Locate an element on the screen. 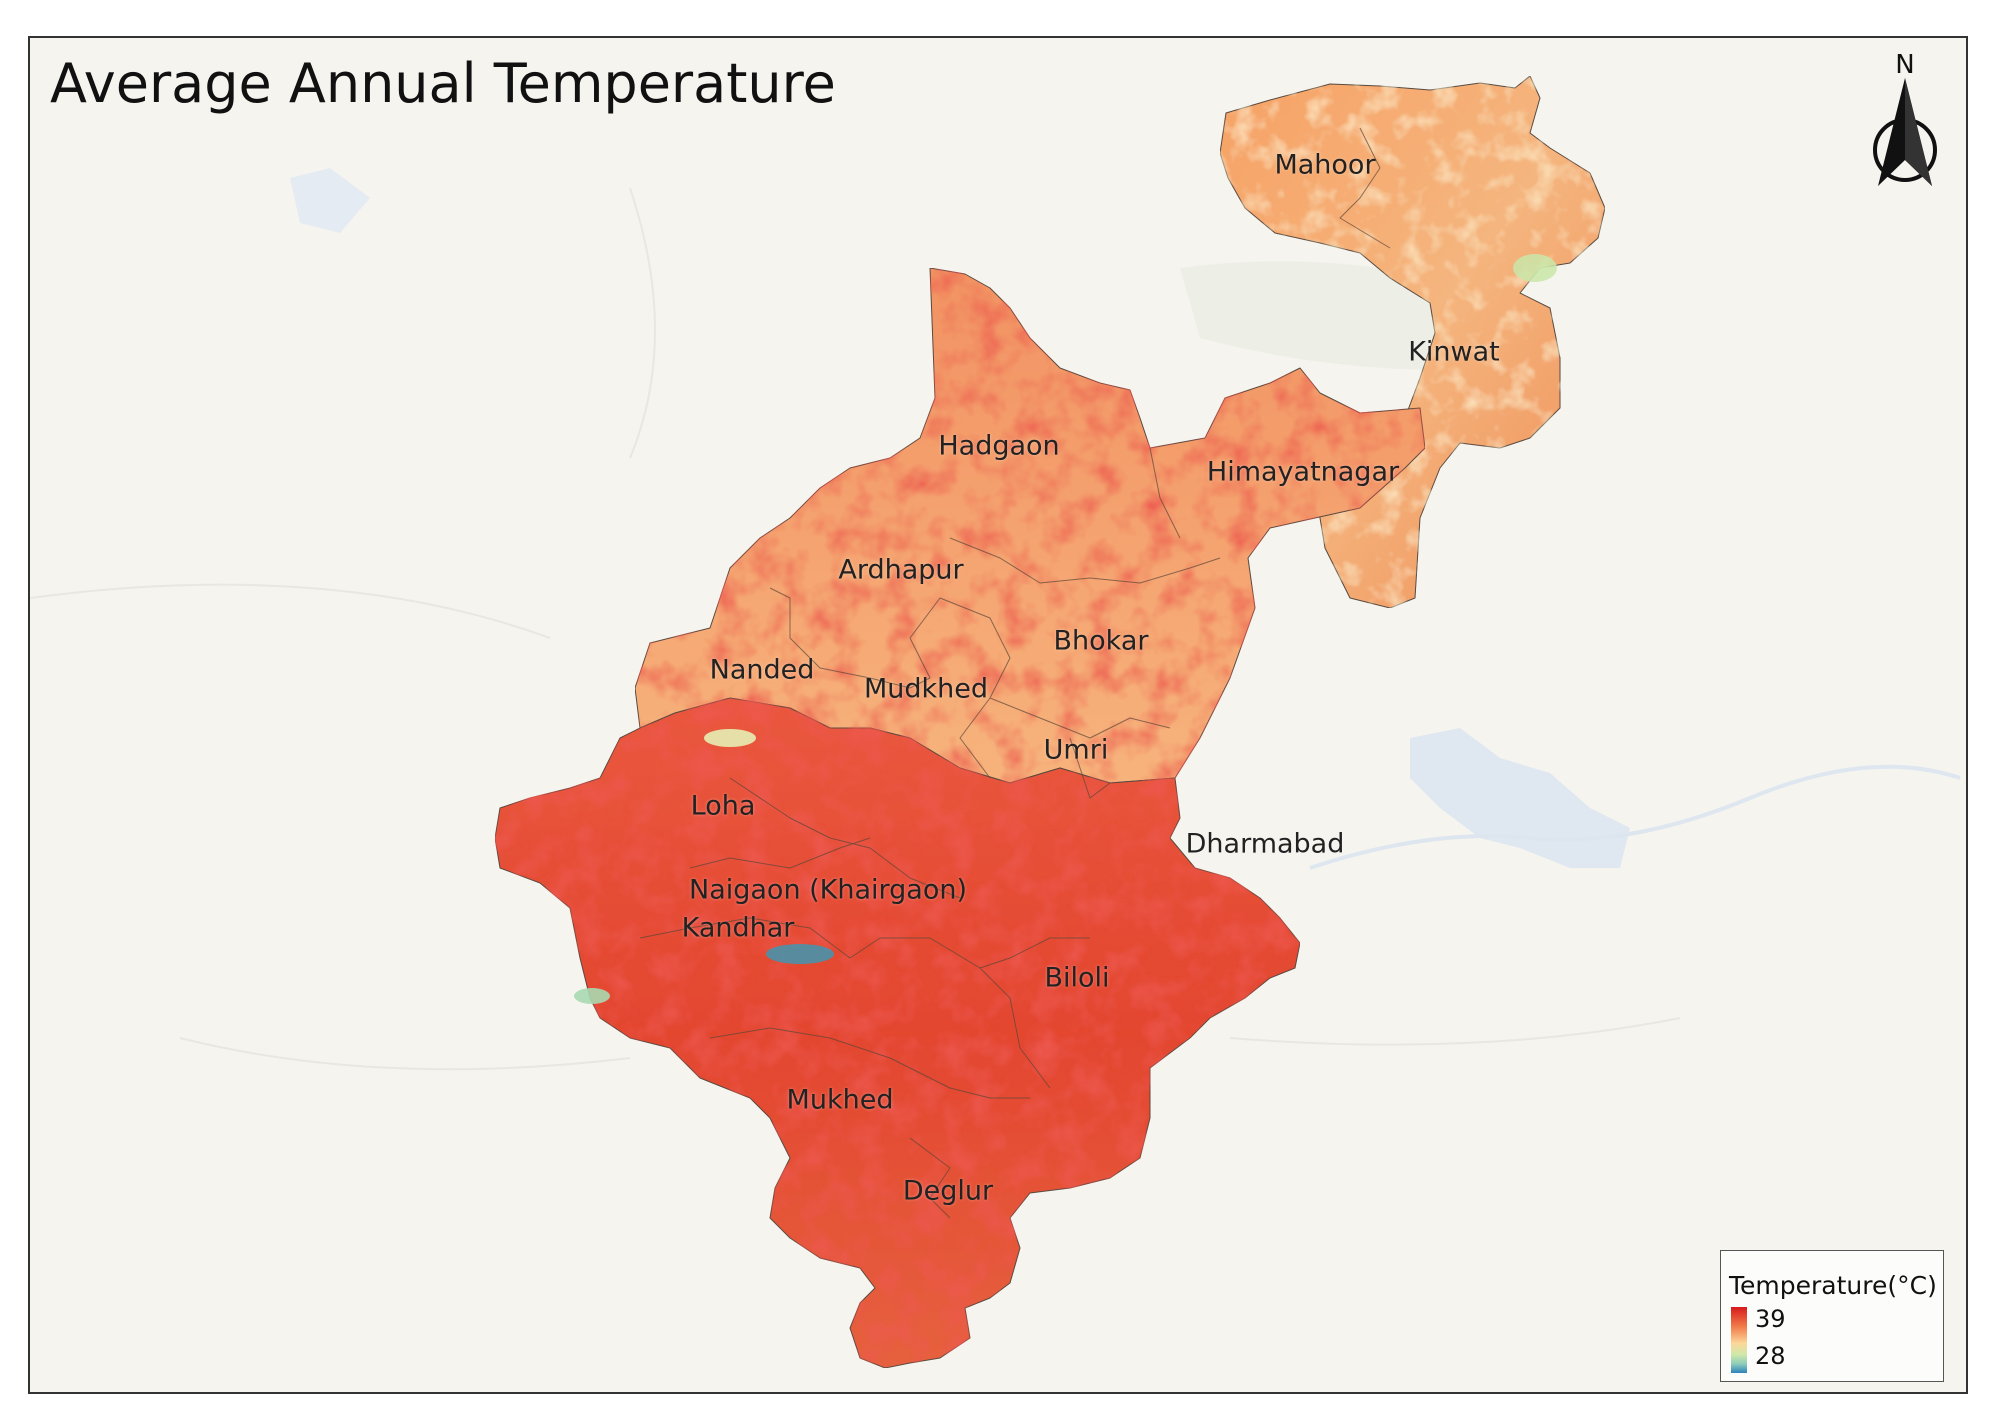 This screenshot has width=1999, height=1414. taluka-label-dharmabad: Dharmabad is located at coordinates (1265, 844).